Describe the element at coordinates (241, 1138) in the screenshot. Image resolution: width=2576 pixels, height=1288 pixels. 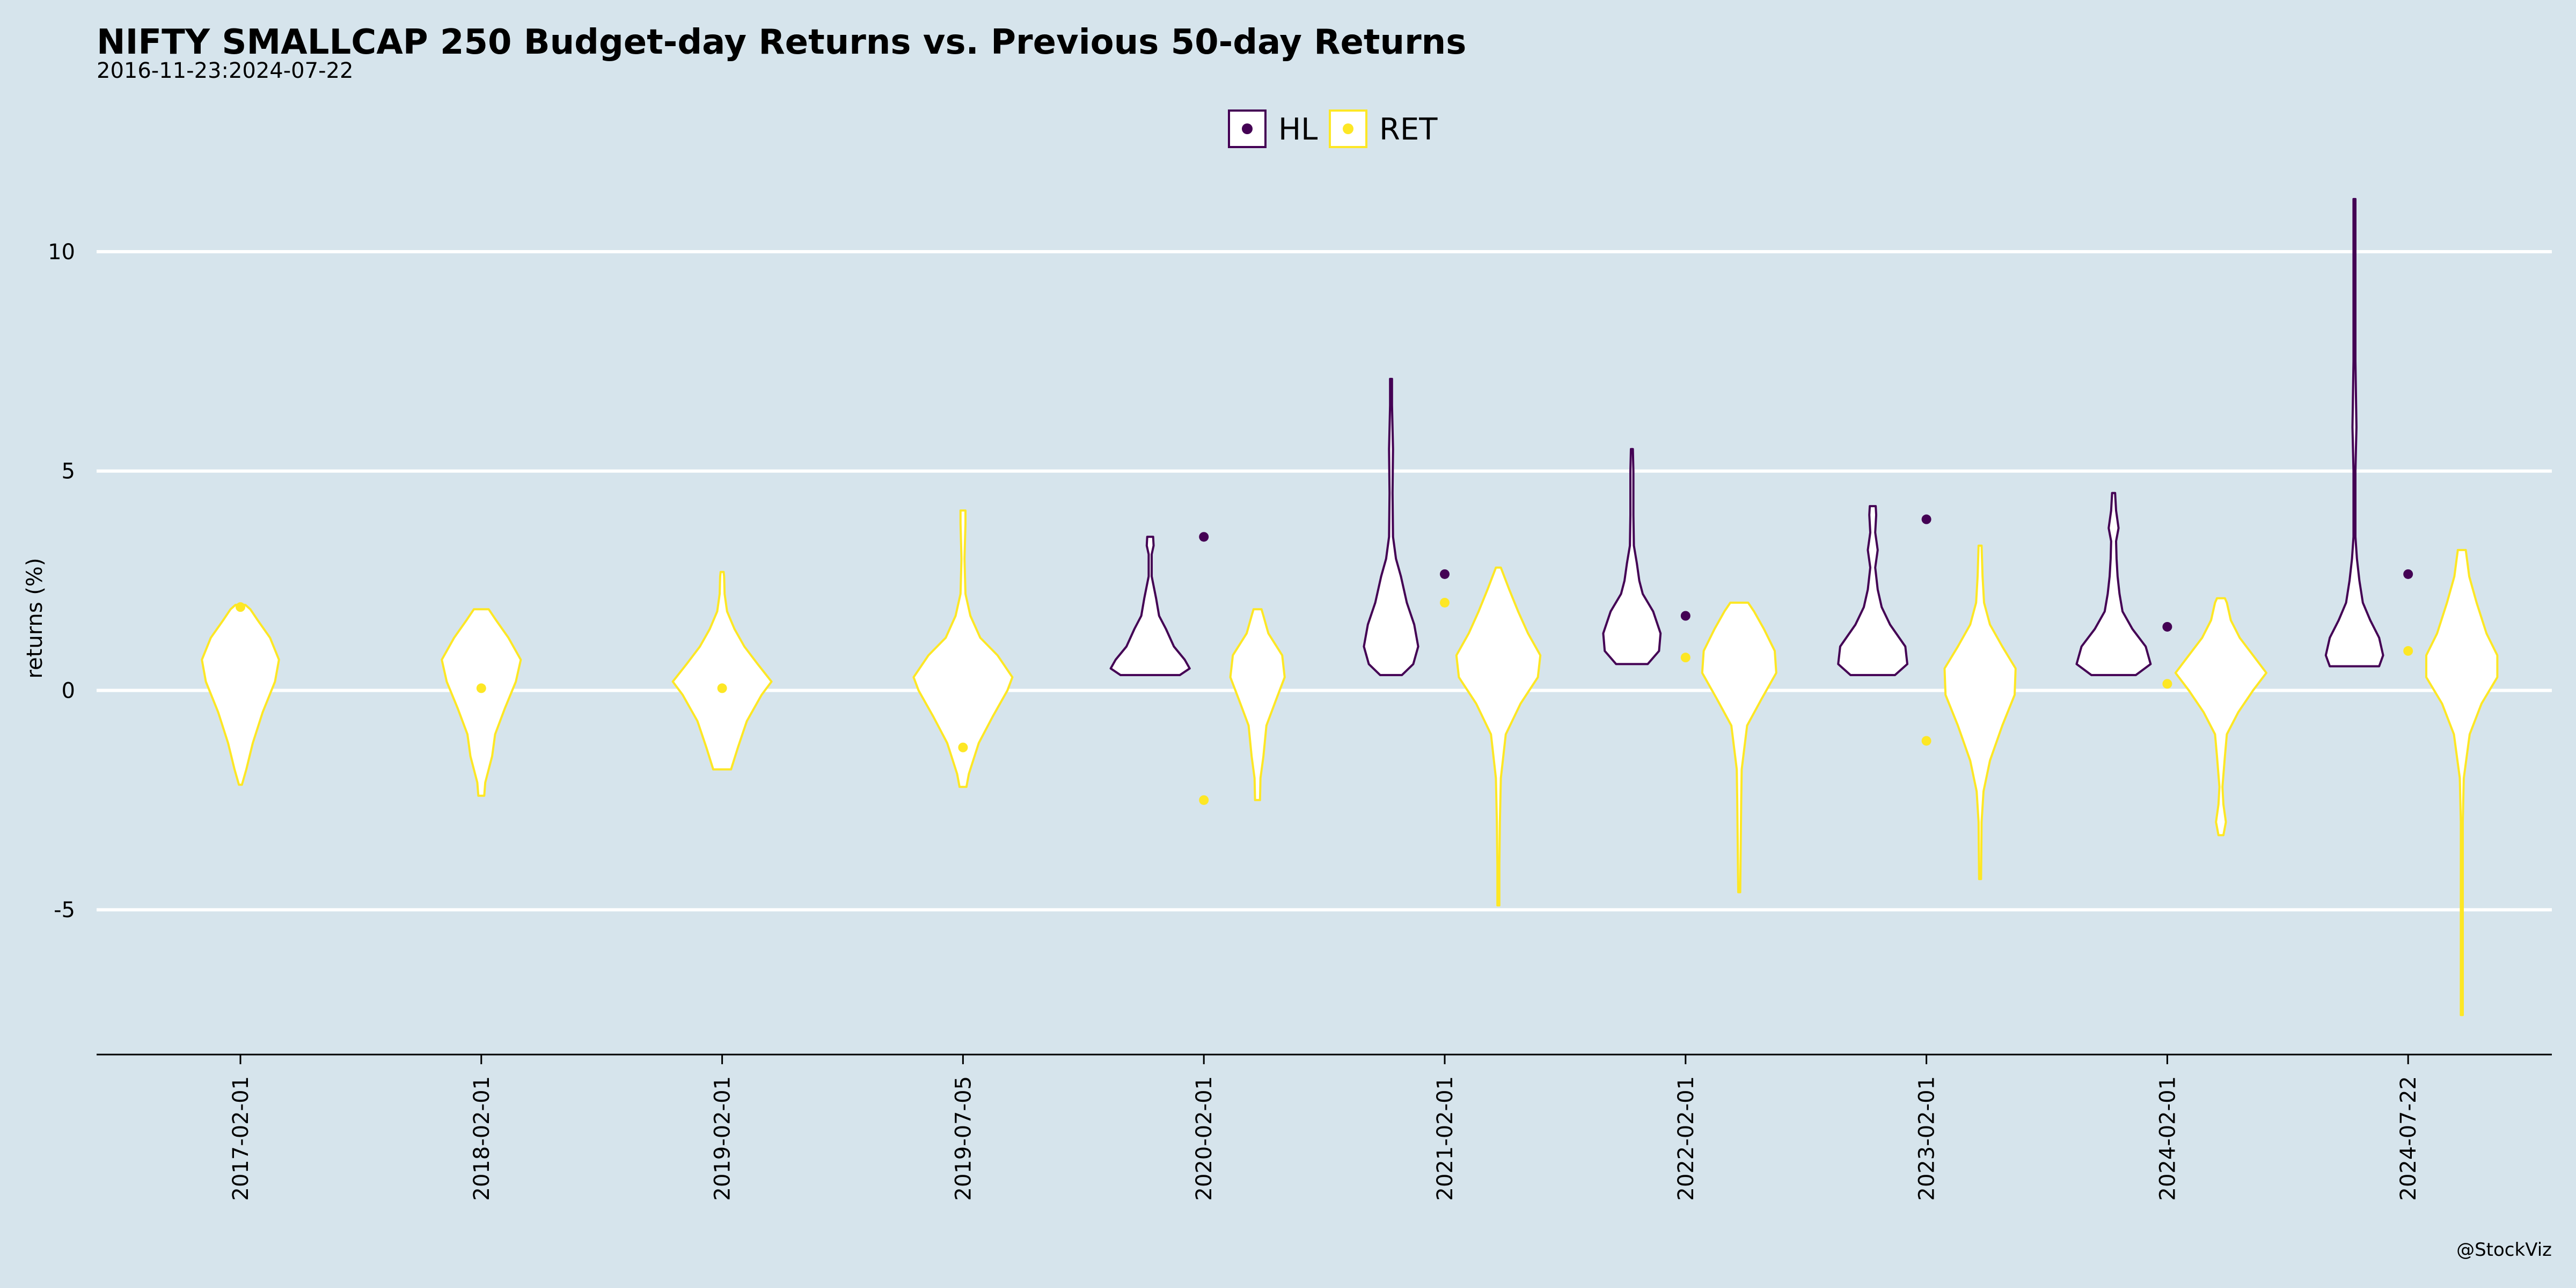
I see `x-tick-label: 2017-02-01` at that location.